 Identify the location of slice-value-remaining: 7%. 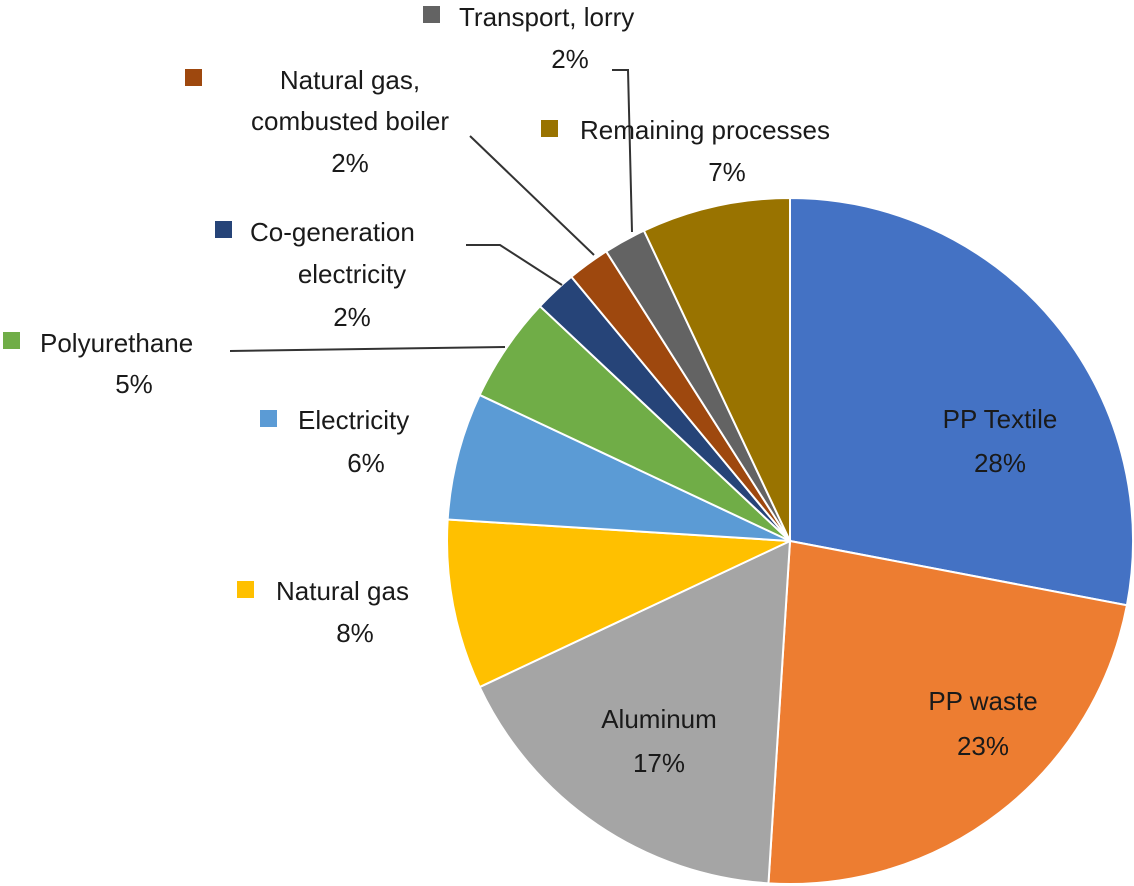
(727, 172).